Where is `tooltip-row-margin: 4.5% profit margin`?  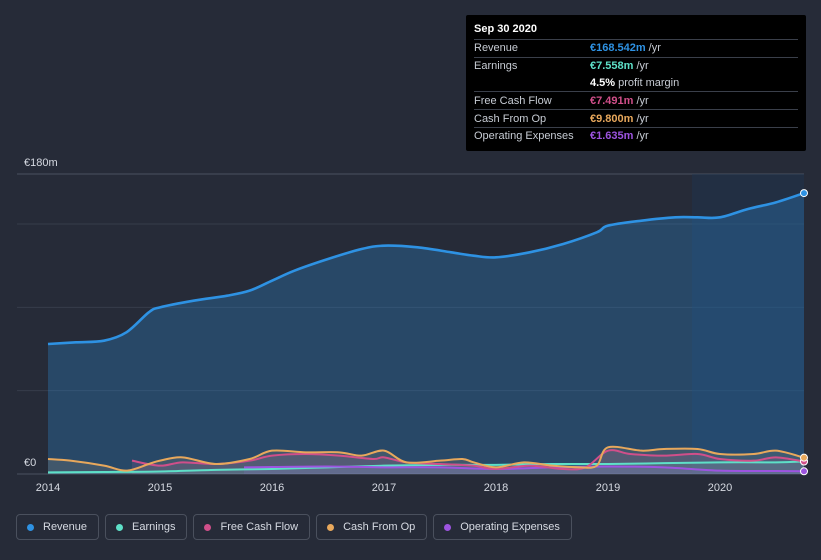 tooltip-row-margin: 4.5% profit margin is located at coordinates (636, 83).